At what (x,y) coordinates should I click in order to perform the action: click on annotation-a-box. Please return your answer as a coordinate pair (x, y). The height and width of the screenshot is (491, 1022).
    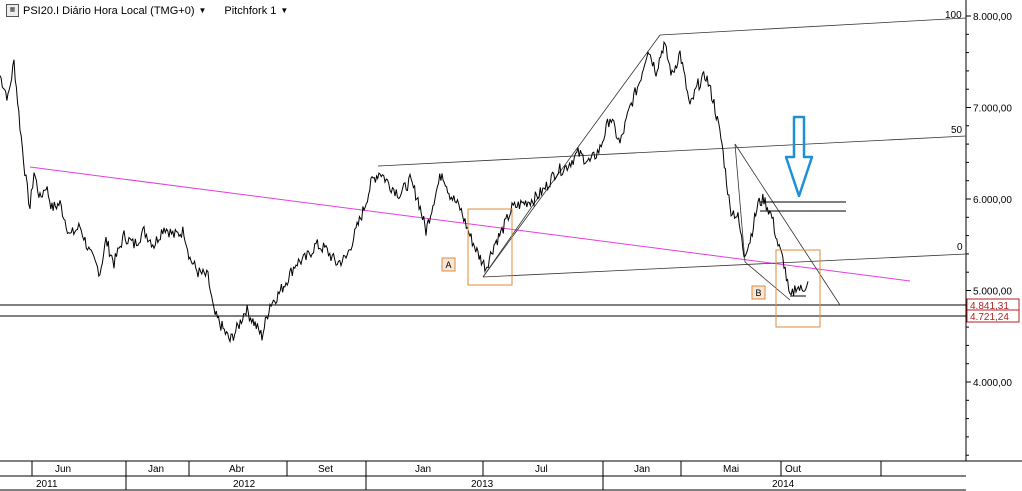
    Looking at the image, I should click on (448, 264).